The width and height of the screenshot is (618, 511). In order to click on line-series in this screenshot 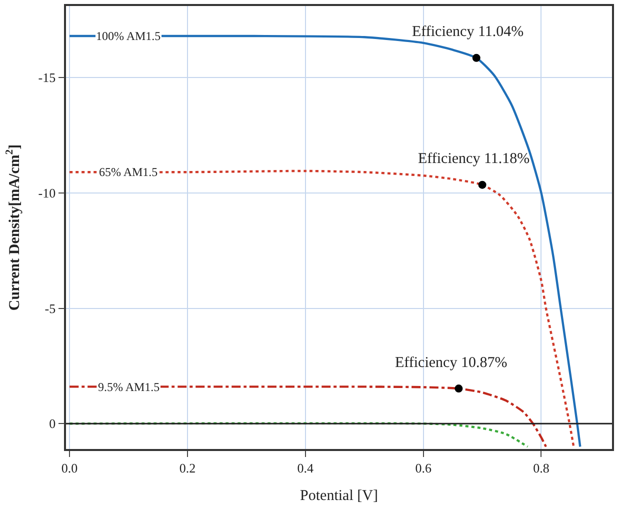, I will do `click(298, 435)`.